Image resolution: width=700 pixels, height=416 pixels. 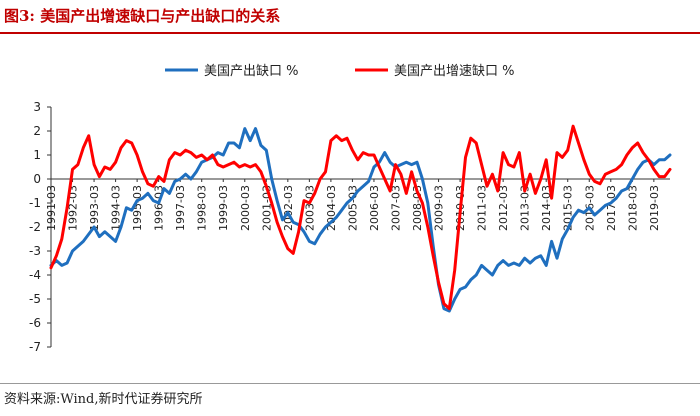 What do you see at coordinates (340, 71) in the screenshot?
I see `legend: 美国产出缺口 % 美国产出增速缺口 %` at bounding box center [340, 71].